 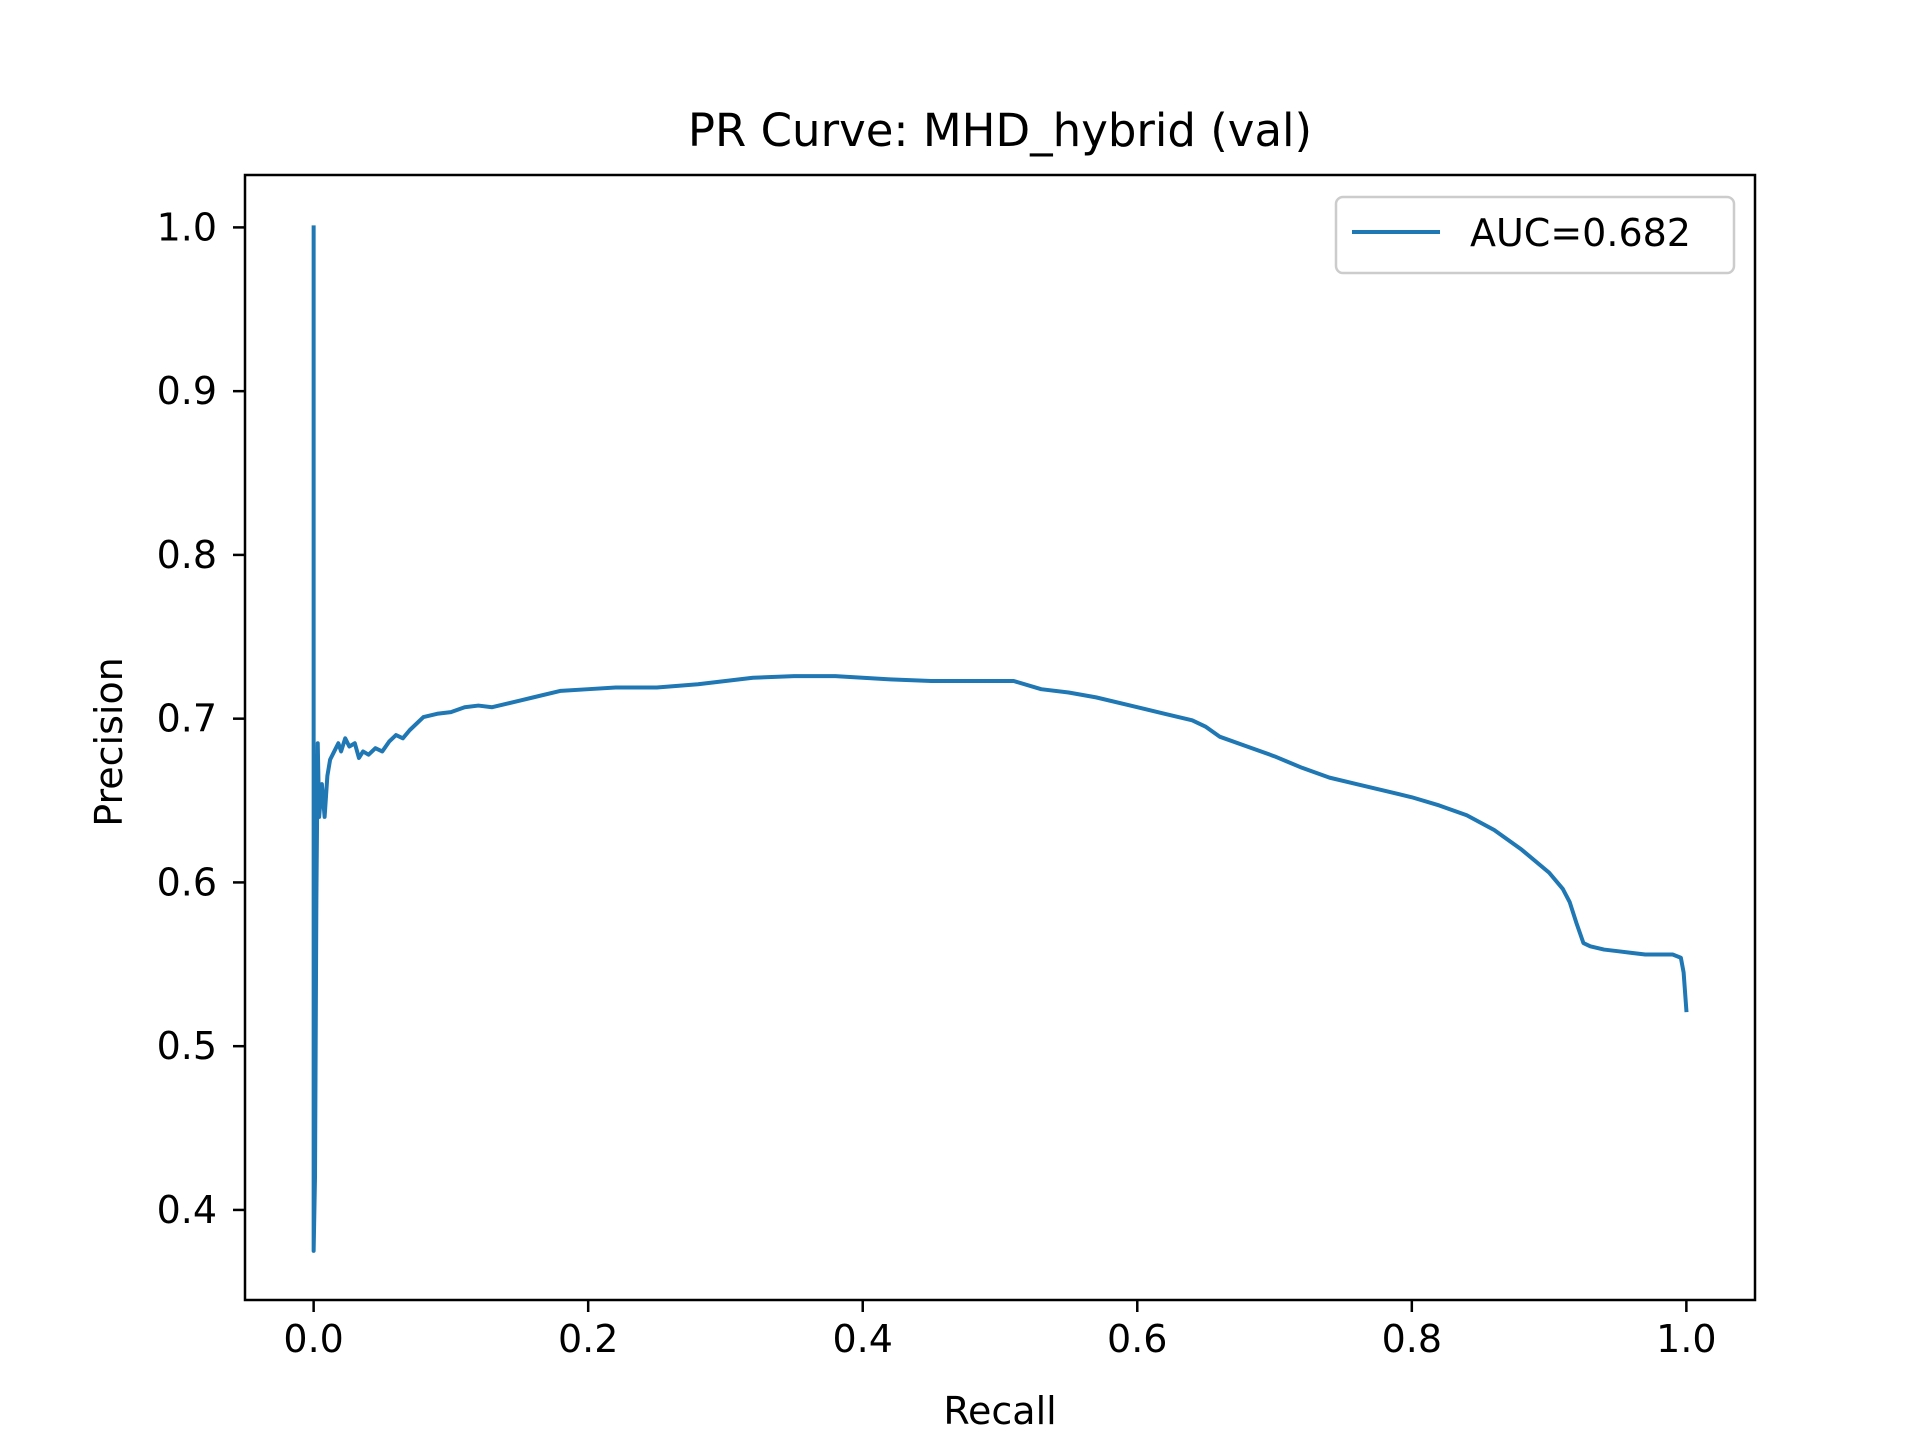 I want to click on x-axis-ticks: 0.0 0.2 0.4 0.6 0.8 1.0, so click(x=1000, y=1330).